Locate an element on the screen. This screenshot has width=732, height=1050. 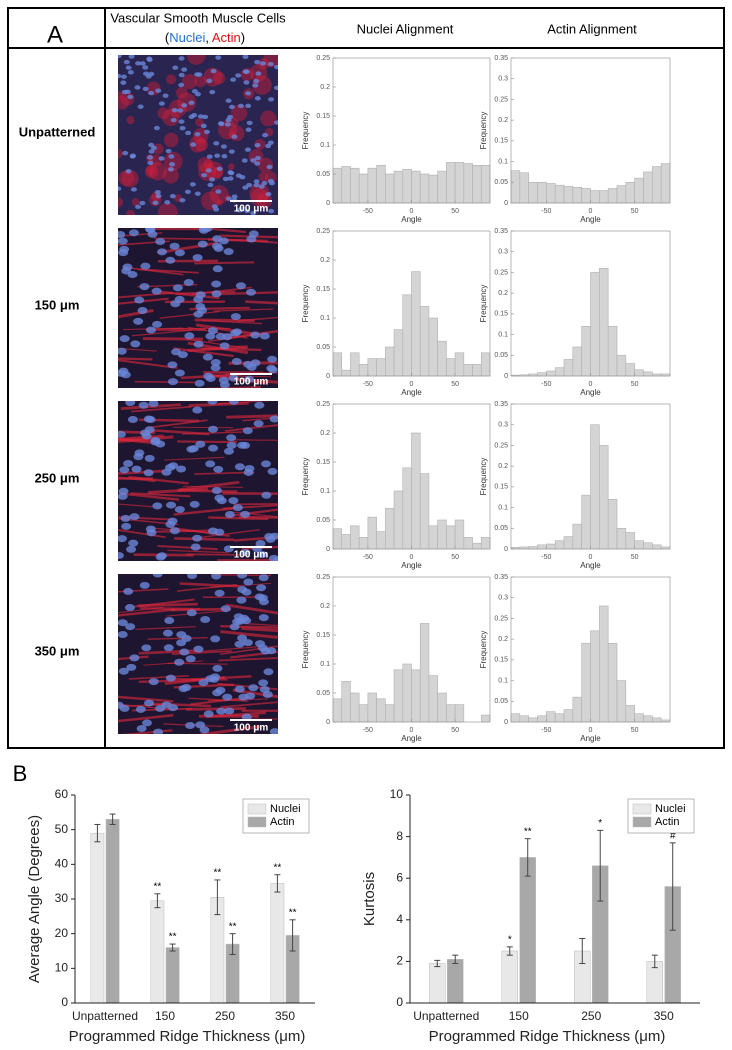
x-axis-label: Programmed Ridge Thickness (μm) is located at coordinates (547, 1036).